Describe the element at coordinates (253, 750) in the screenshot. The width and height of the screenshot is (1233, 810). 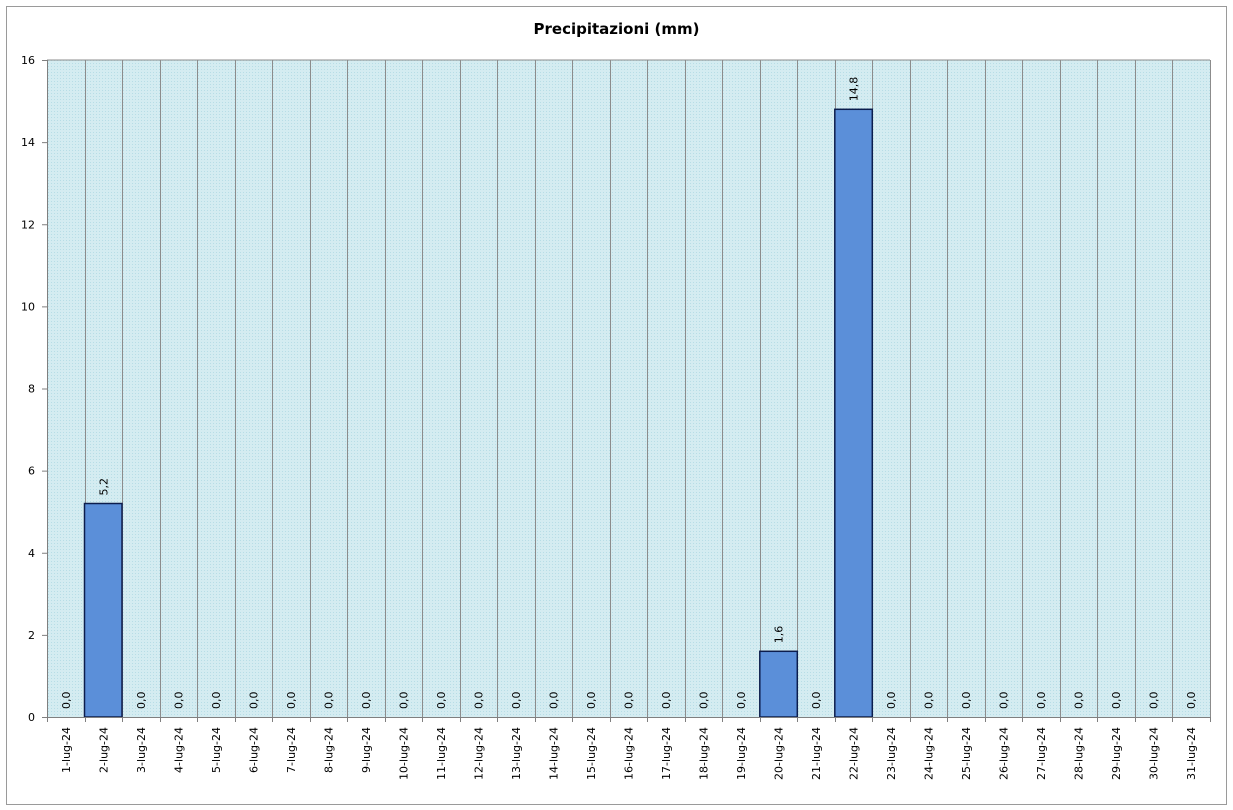
I see `x-tick-label: 6-lug-24` at that location.